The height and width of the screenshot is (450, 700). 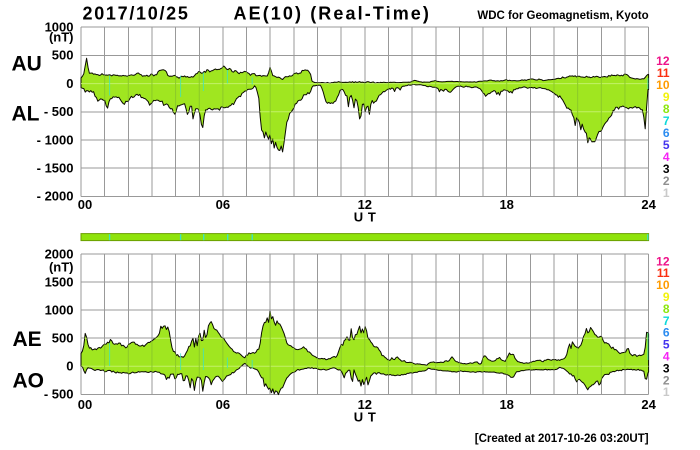 What do you see at coordinates (27, 63) in the screenshot?
I see `svg-text: AU` at bounding box center [27, 63].